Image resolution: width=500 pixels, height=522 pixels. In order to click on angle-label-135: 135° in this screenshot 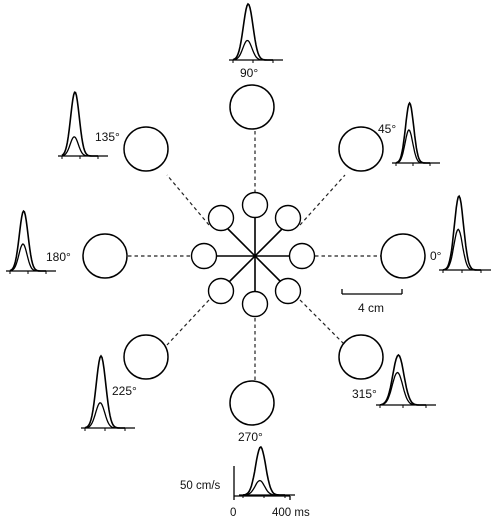, I will do `click(107, 137)`.